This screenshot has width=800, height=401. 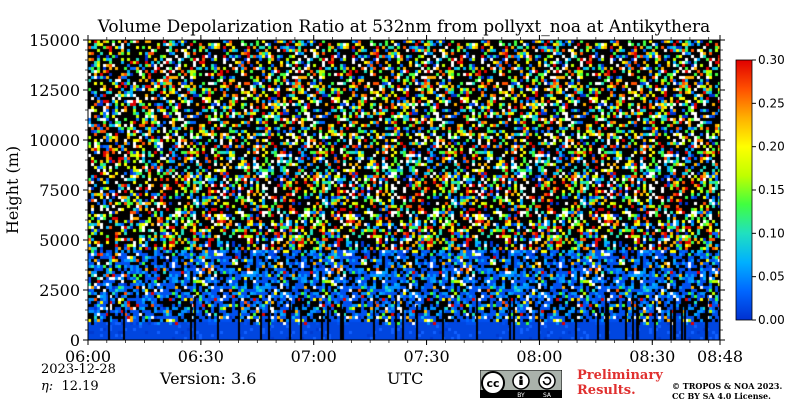 I want to click on date-label: 2023-12-28, so click(x=78, y=369).